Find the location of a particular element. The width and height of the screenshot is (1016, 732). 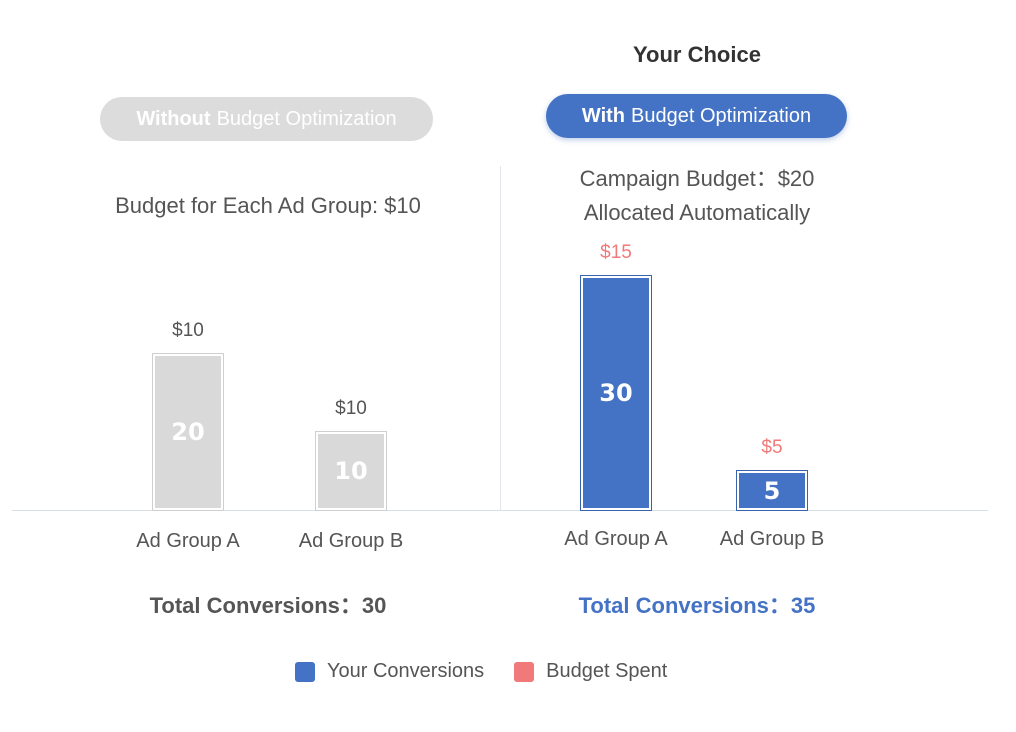

with-pill-text: Budget Optimization is located at coordinates (721, 115).